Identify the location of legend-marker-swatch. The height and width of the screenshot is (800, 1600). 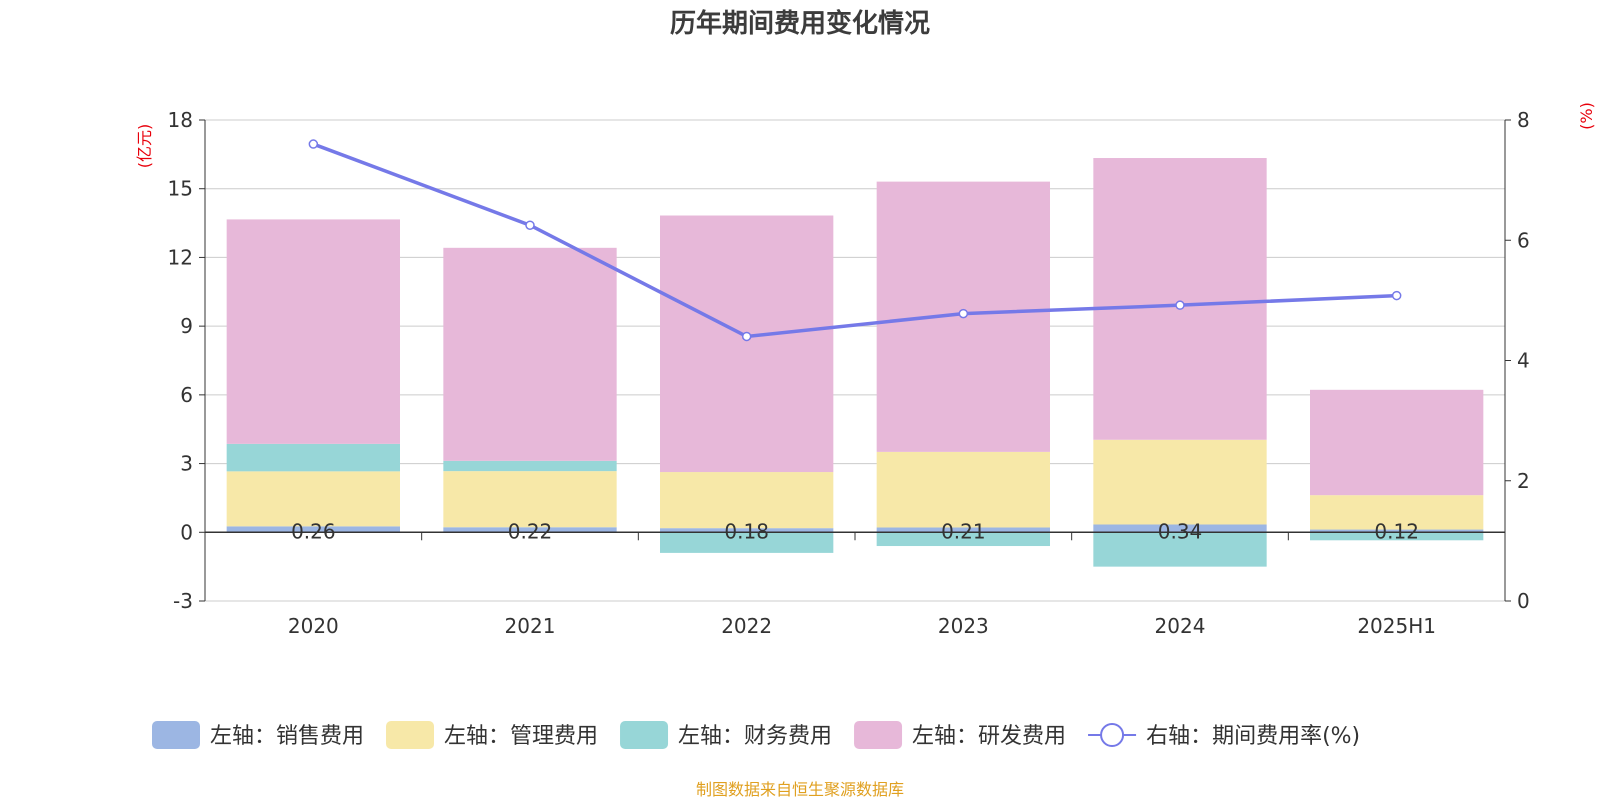
(1112, 735).